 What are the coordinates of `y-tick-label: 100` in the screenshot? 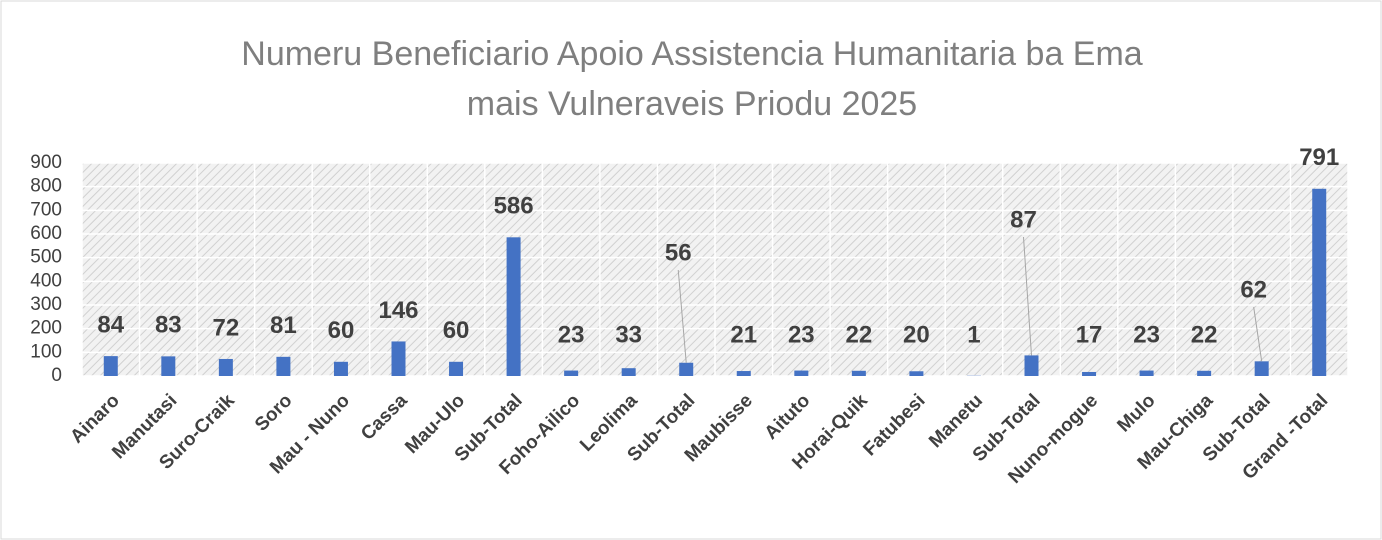 It's located at (46, 351).